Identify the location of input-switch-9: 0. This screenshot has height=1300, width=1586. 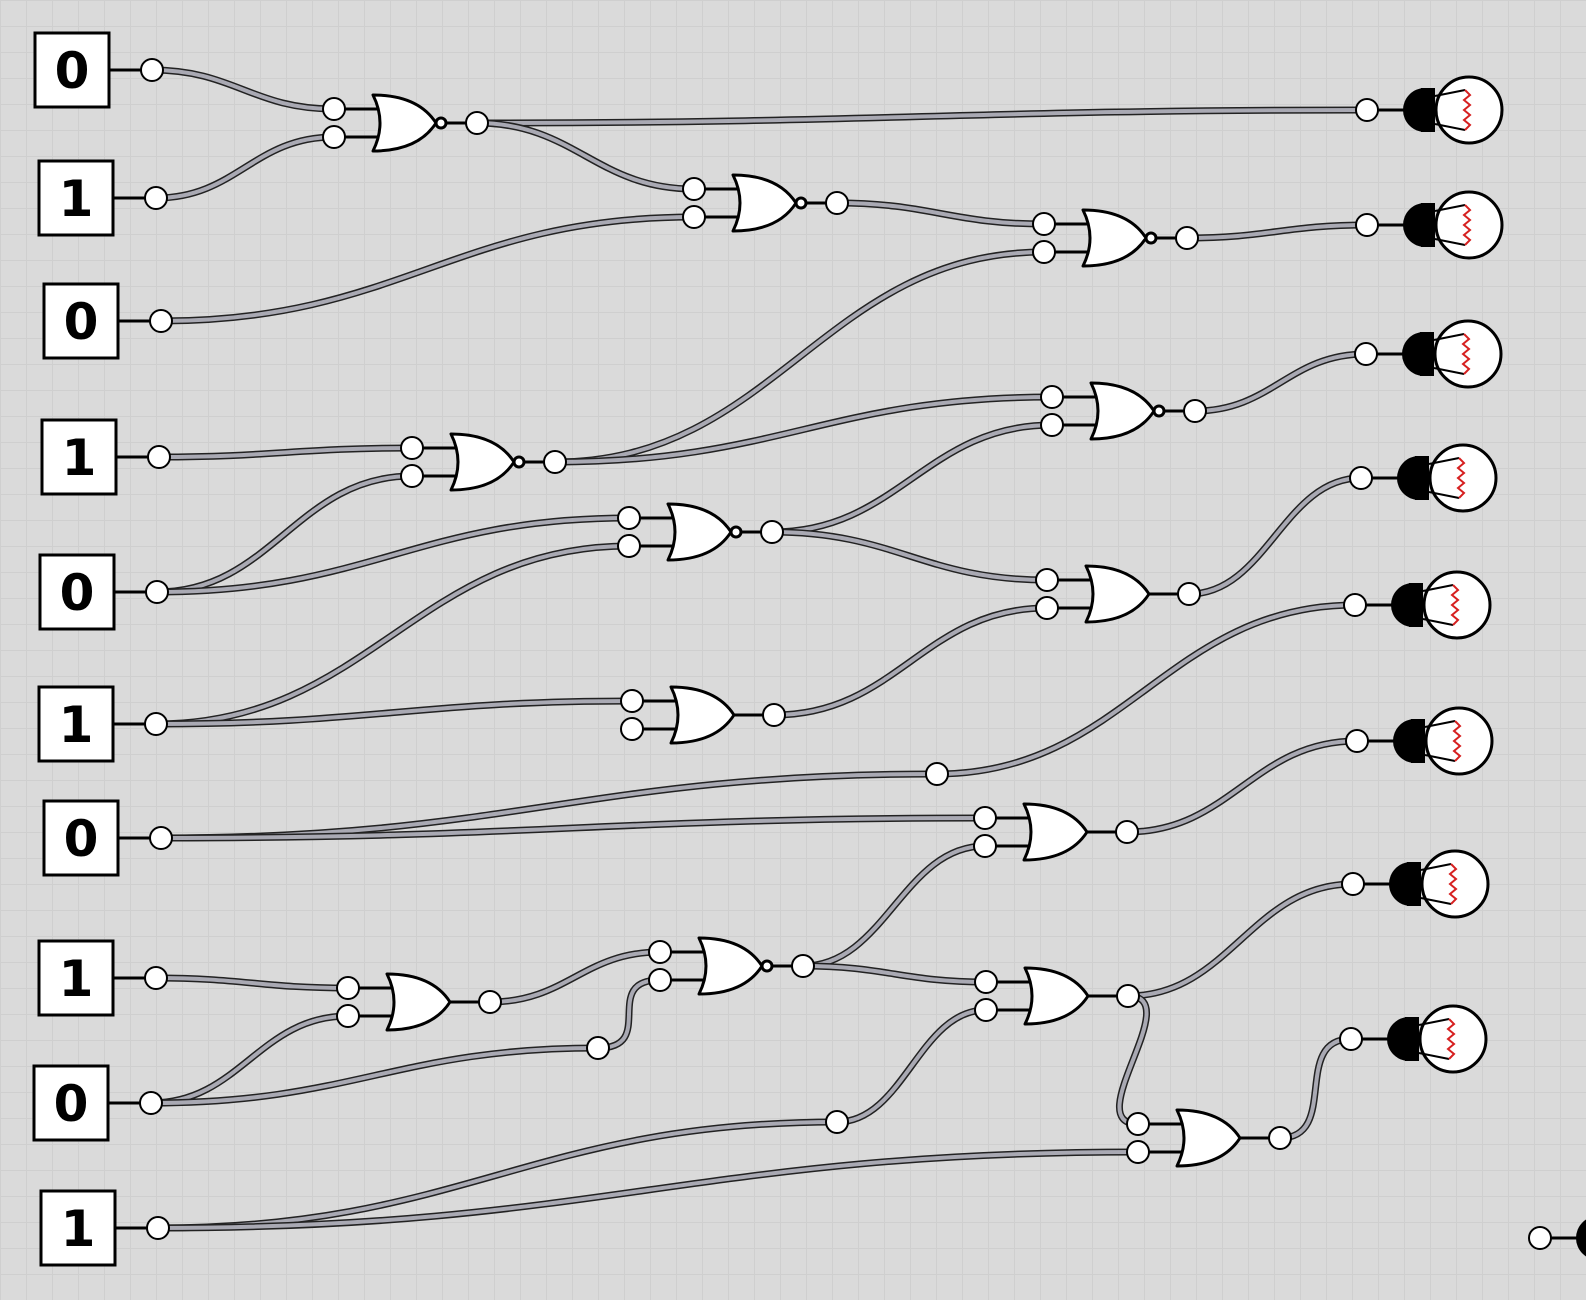
(97, 1103).